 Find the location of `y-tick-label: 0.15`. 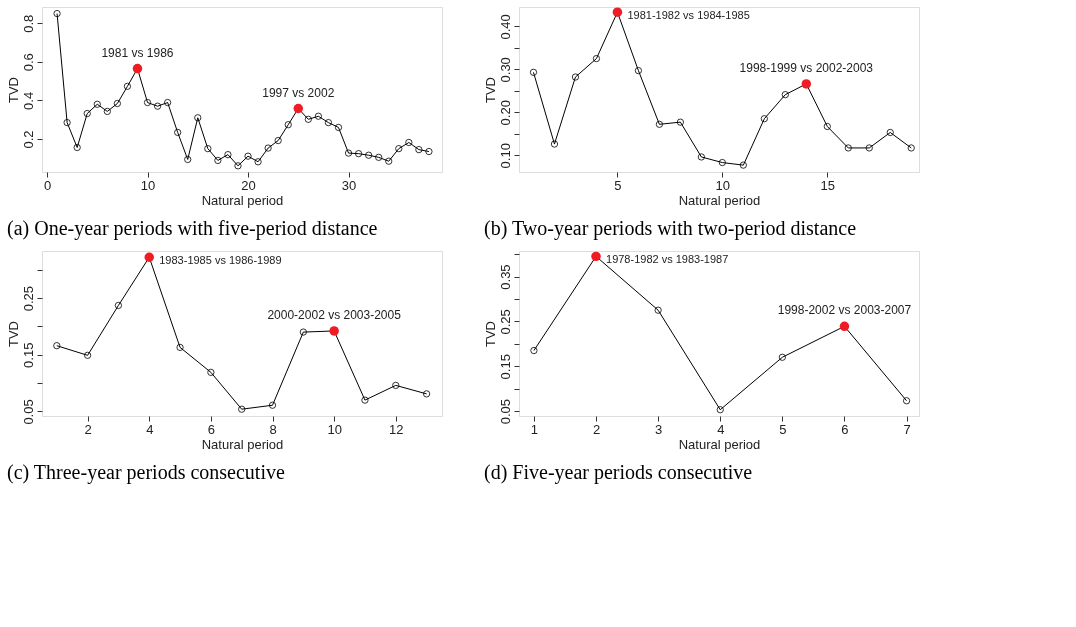

y-tick-label: 0.15 is located at coordinates (28, 355).